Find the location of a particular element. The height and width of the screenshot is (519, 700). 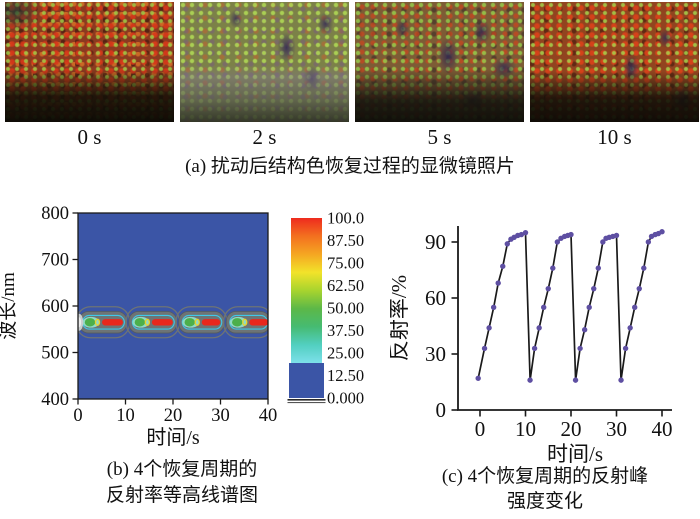

colorbar-tick-label: 50.00 is located at coordinates (345, 308).